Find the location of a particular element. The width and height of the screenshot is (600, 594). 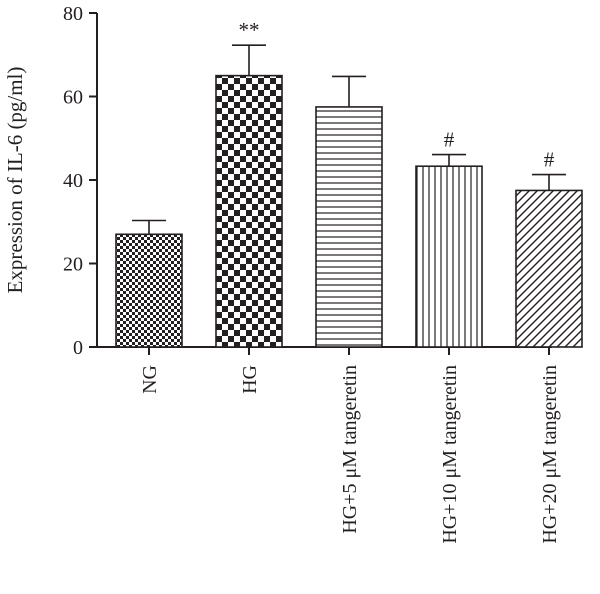

significance-label: ** is located at coordinates (249, 30).